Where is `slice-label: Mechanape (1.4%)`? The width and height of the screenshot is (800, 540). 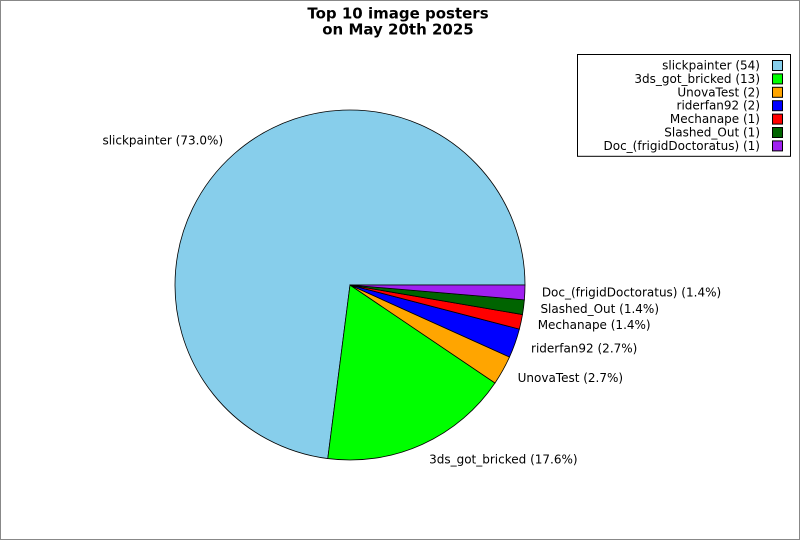 slice-label: Mechanape (1.4%) is located at coordinates (594, 325).